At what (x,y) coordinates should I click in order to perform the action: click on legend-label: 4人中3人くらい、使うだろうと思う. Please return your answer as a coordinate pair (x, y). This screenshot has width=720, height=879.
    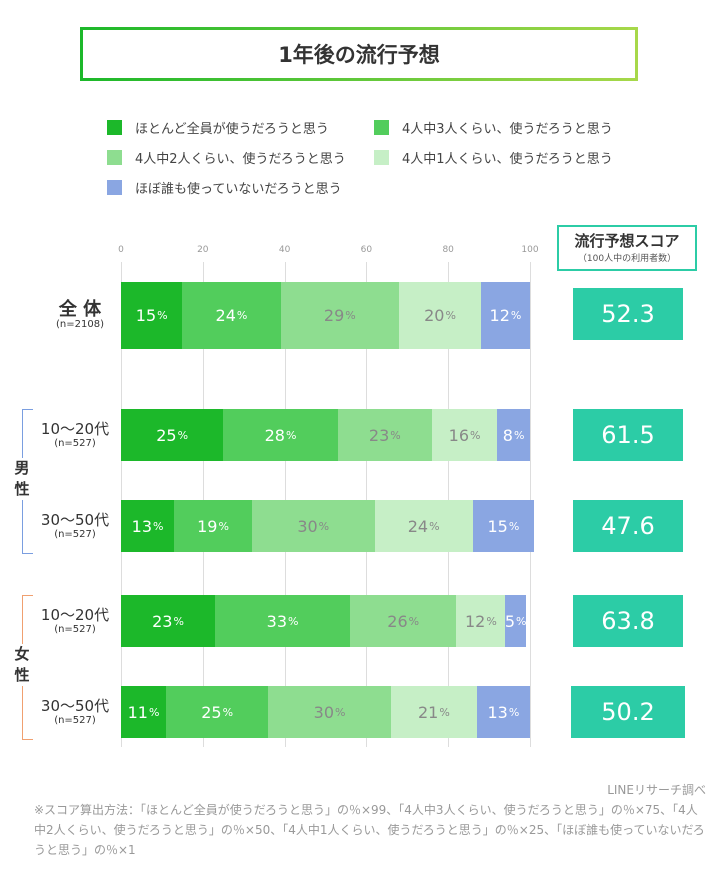
    Looking at the image, I should click on (507, 129).